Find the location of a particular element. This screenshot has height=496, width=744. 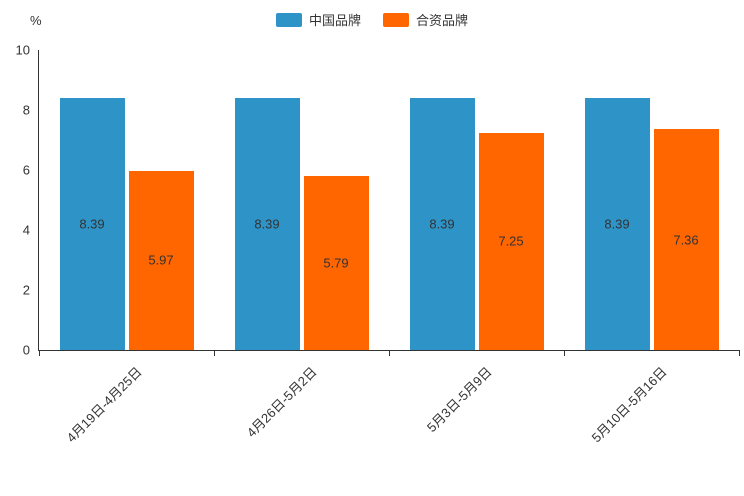

legend-item-series-1: 合资品牌 is located at coordinates (425, 19).